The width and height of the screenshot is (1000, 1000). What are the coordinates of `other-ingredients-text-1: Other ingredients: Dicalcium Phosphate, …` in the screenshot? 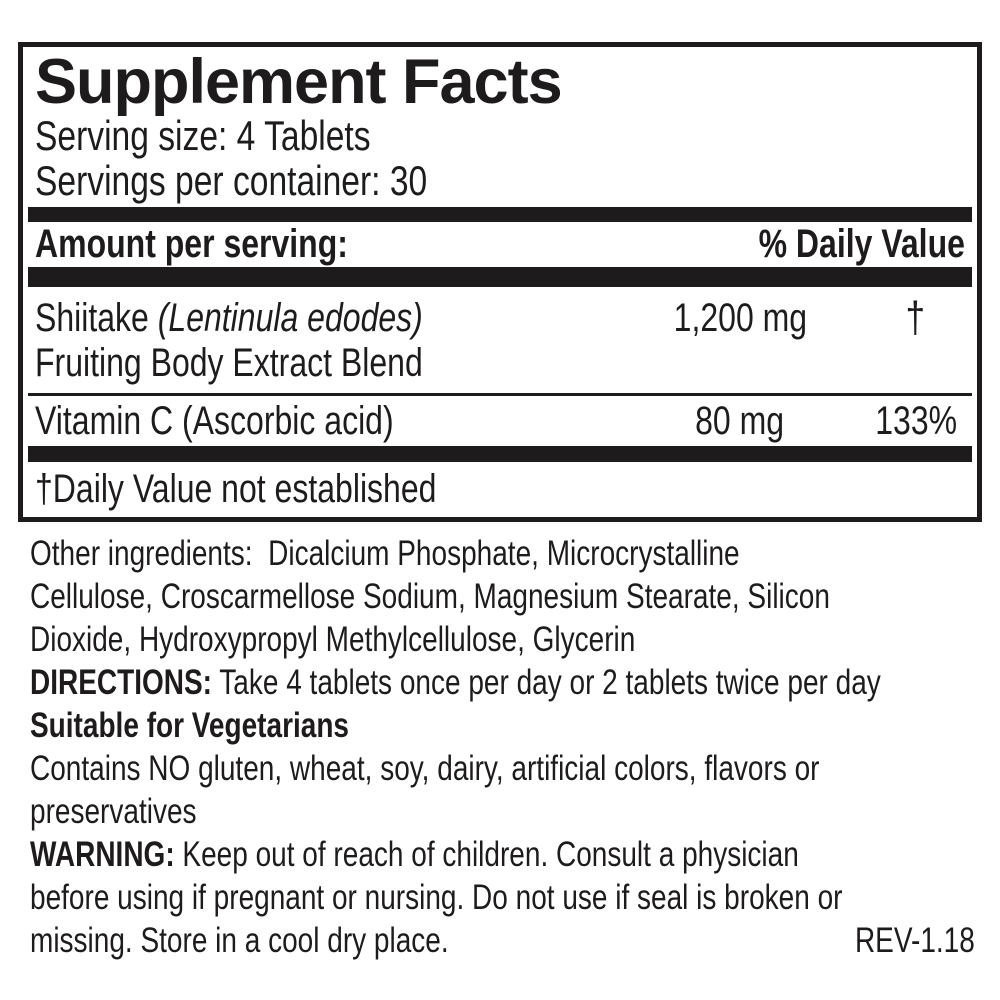 It's located at (385, 553).